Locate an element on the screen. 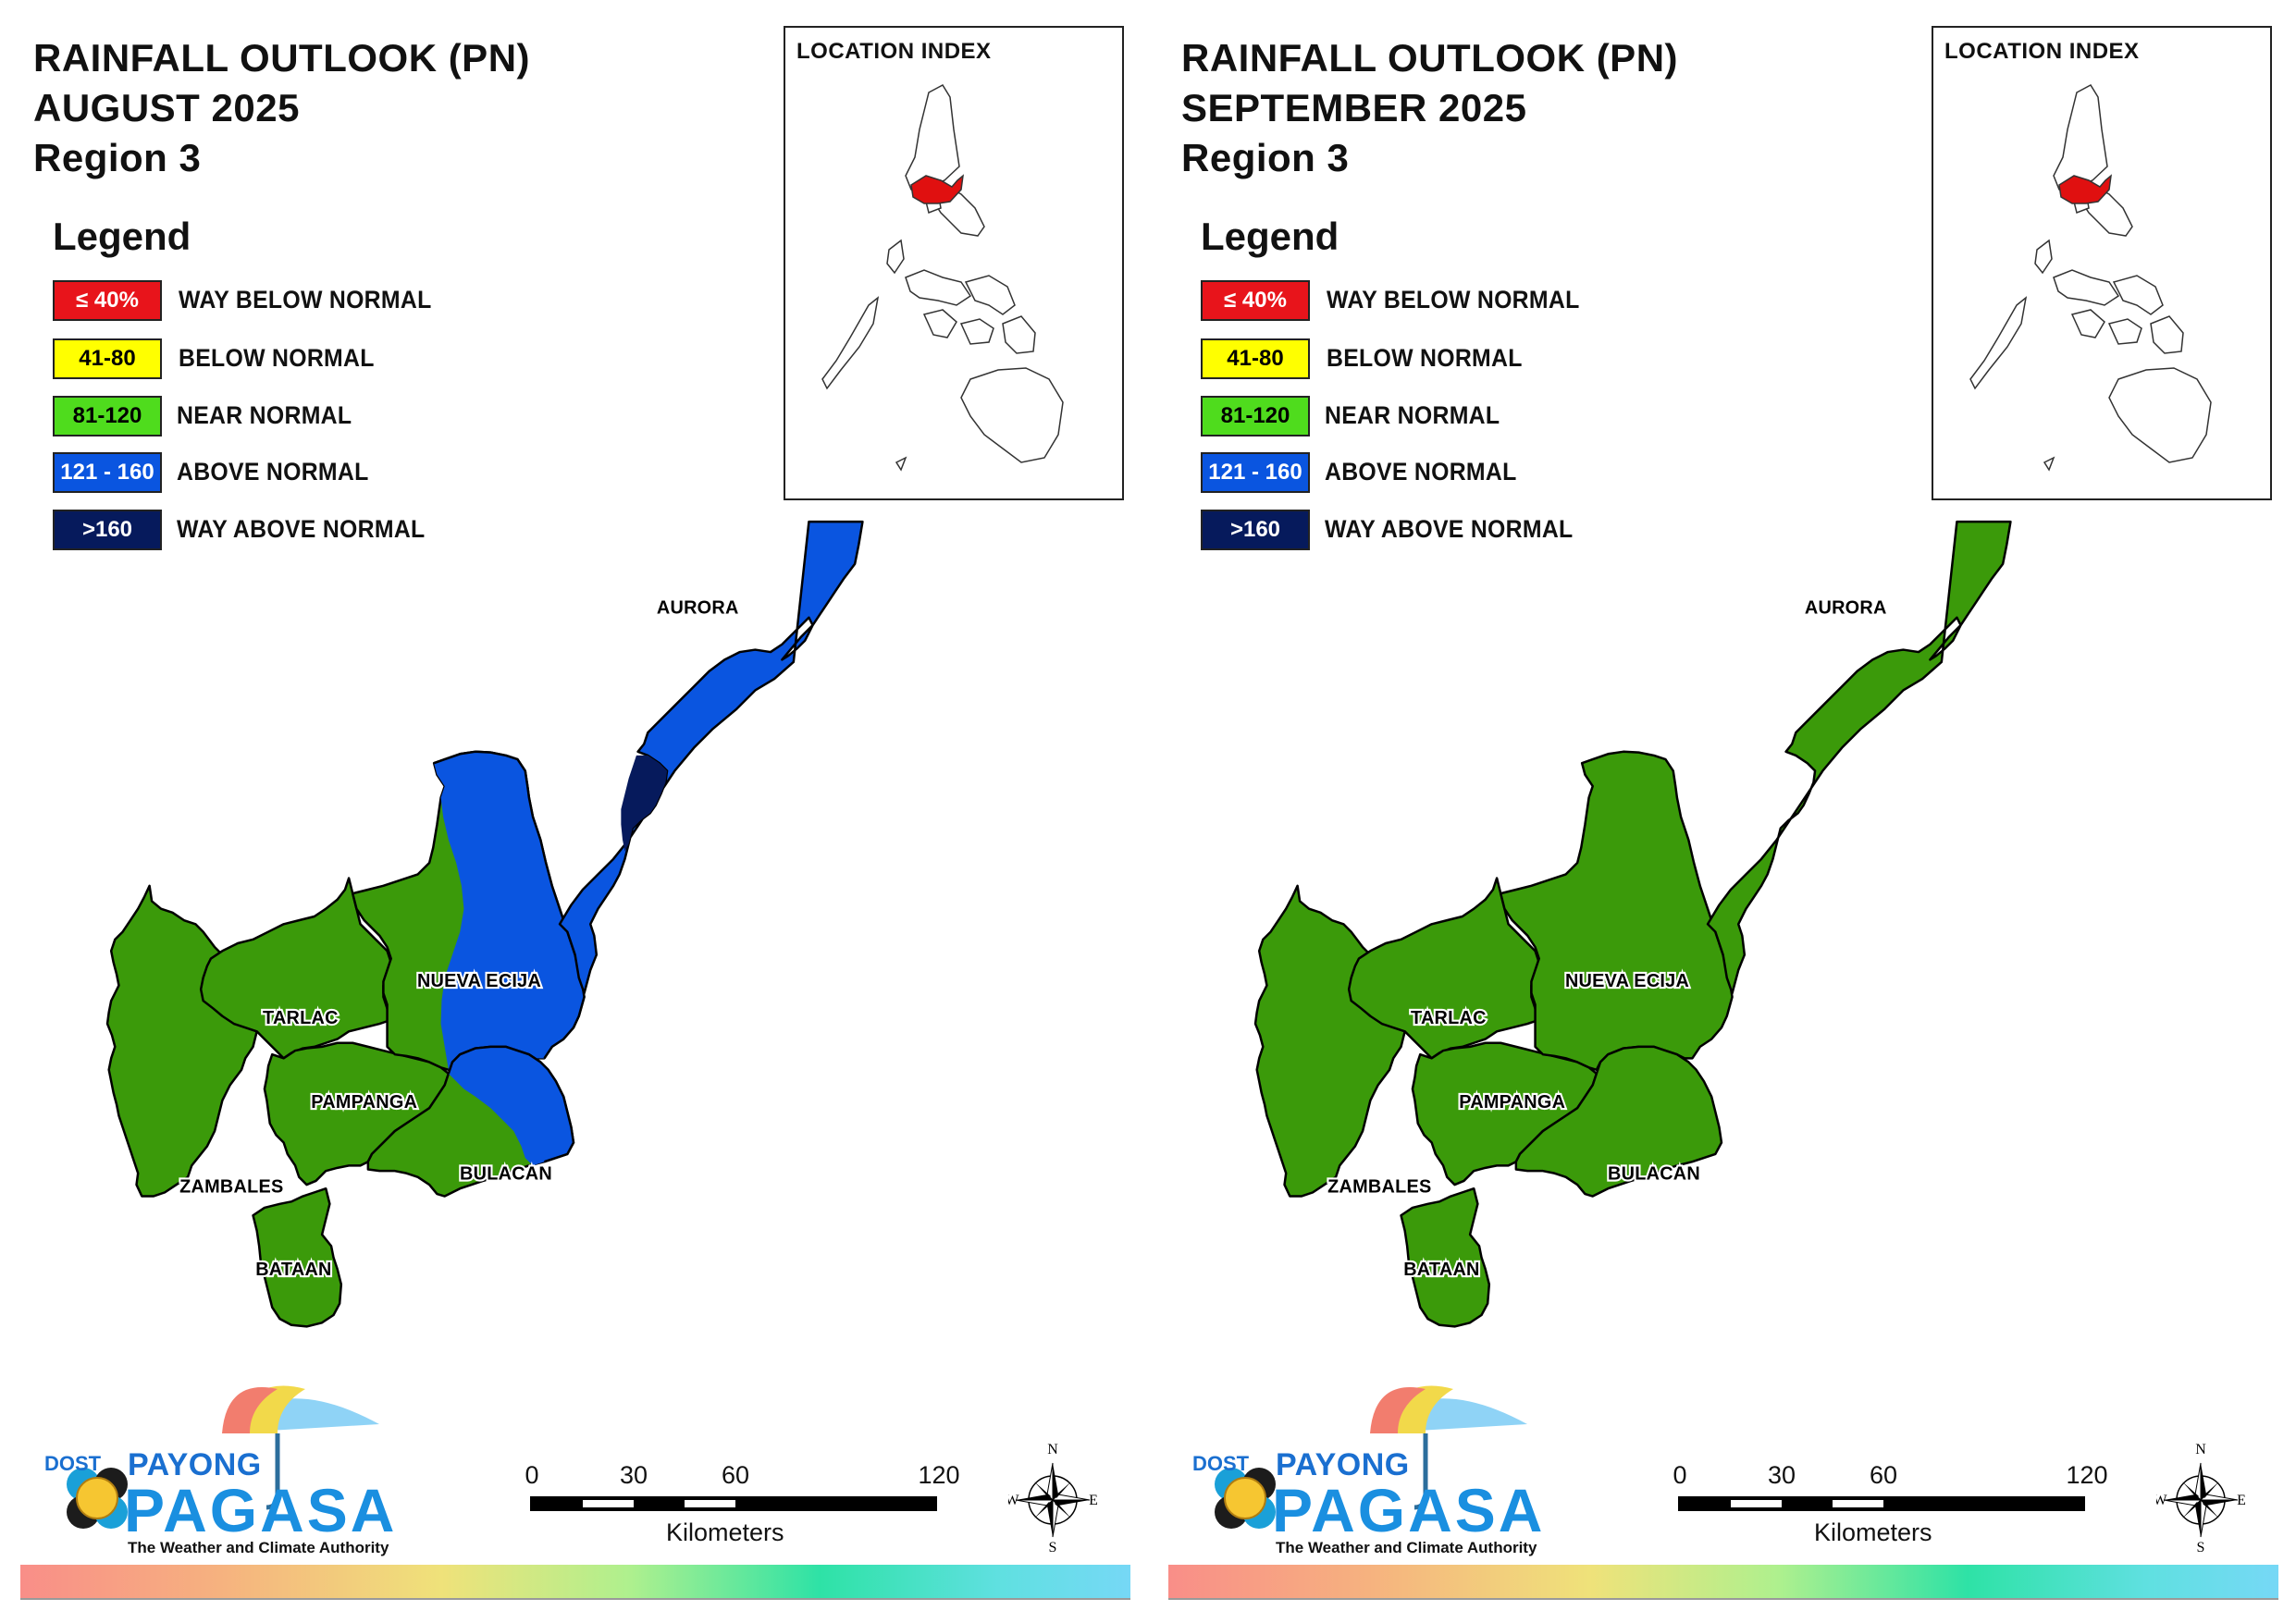 This screenshot has height=1623, width=2296. payong-pagasa-logo is located at coordinates (1371, 1457).